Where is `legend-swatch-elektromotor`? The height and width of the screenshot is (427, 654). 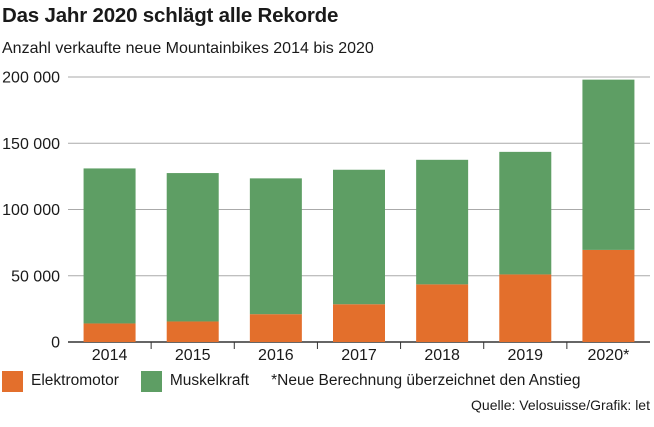
legend-swatch-elektromotor is located at coordinates (12, 381).